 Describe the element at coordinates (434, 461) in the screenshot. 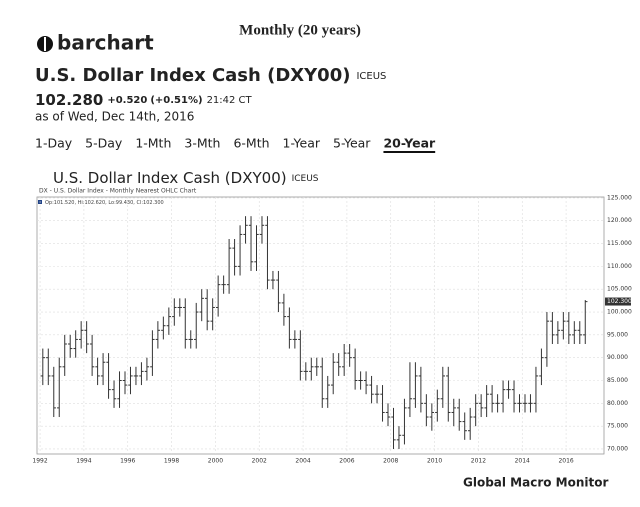

I see `x-tick-label: 2010` at that location.